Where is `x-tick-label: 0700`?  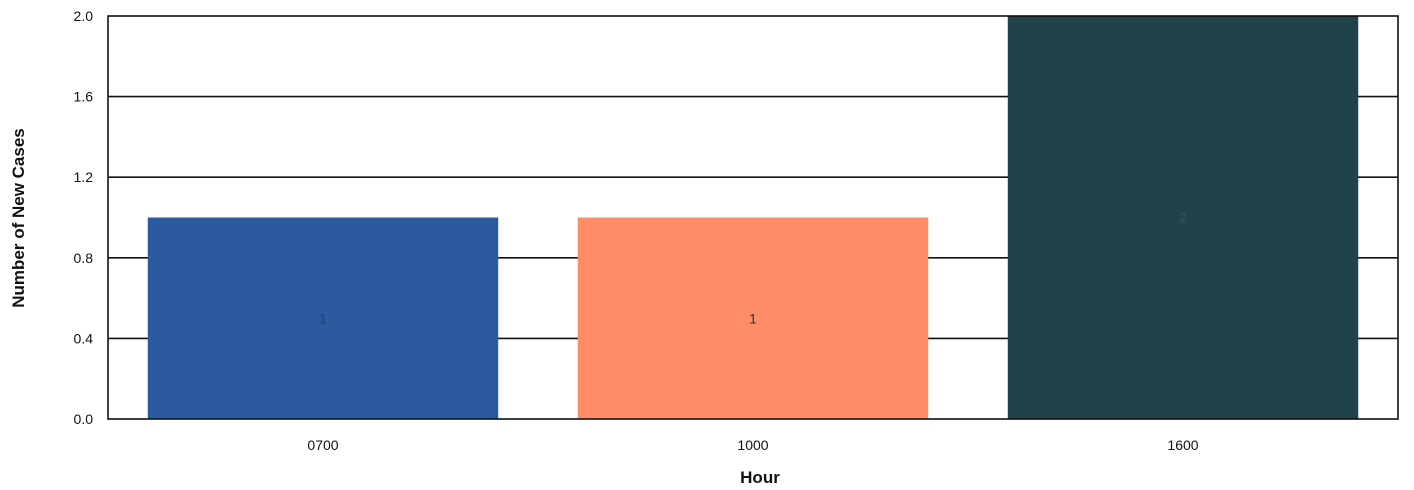 x-tick-label: 0700 is located at coordinates (322, 445).